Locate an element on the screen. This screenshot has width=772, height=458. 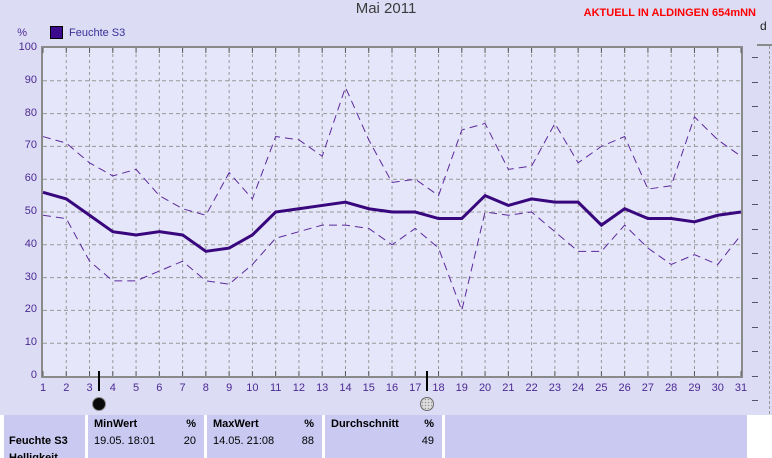
x-tick-label: 20 is located at coordinates (485, 388).